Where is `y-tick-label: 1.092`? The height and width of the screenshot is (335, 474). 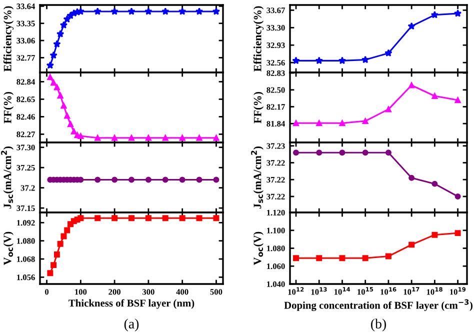 y-tick-label: 1.092 is located at coordinates (26, 223).